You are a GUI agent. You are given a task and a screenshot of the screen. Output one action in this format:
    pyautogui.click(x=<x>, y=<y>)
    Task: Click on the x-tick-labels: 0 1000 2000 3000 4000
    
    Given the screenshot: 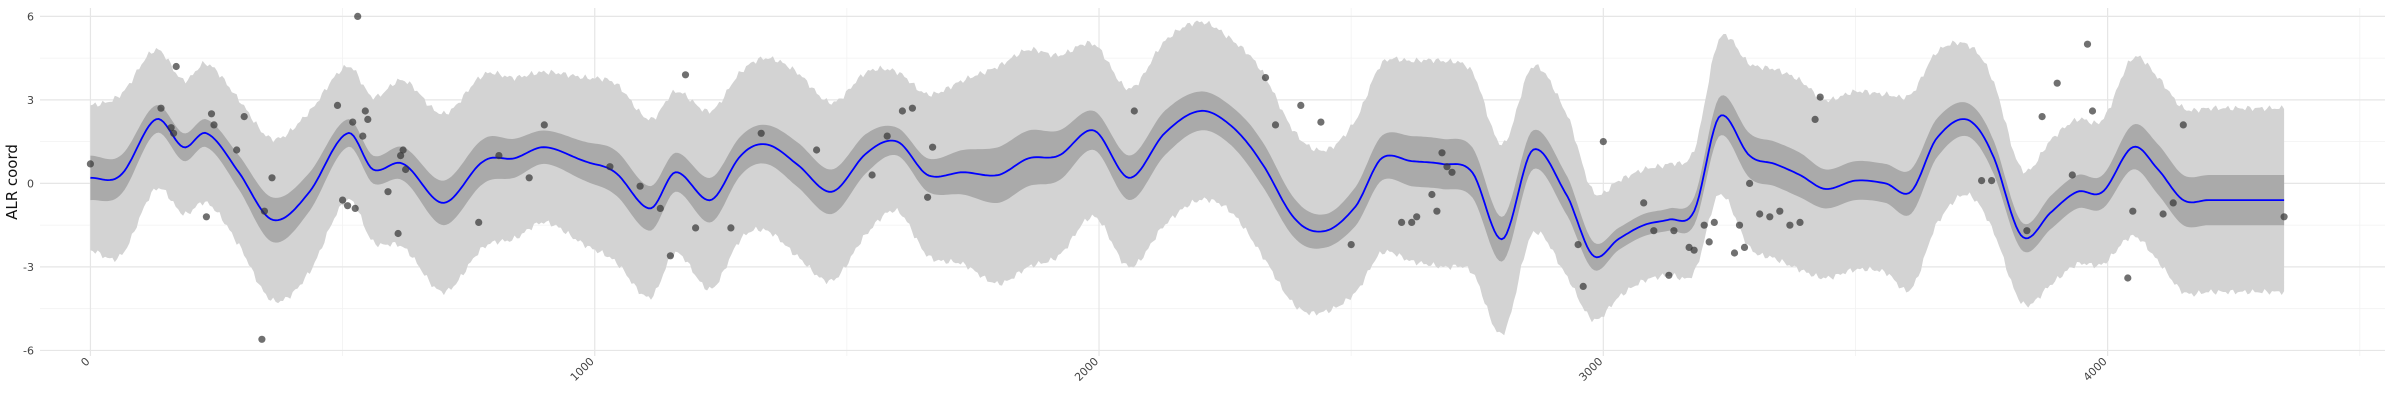 What is the action you would take?
    pyautogui.click(x=1093, y=369)
    